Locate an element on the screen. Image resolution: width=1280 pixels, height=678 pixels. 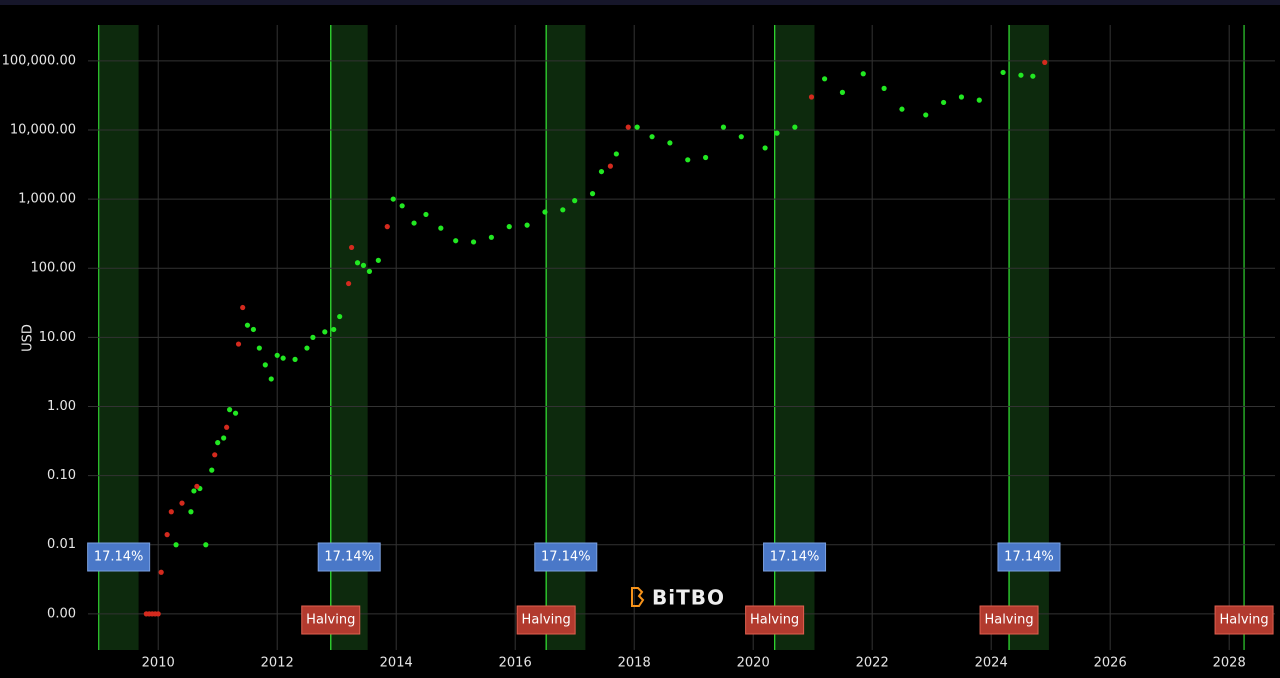
x-tick-label: 2012 is located at coordinates (277, 663).